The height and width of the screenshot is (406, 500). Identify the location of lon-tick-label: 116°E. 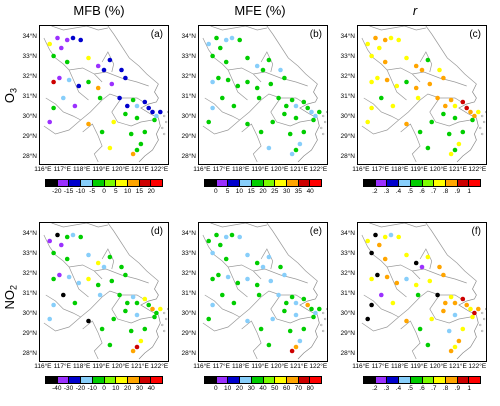
(361, 366).